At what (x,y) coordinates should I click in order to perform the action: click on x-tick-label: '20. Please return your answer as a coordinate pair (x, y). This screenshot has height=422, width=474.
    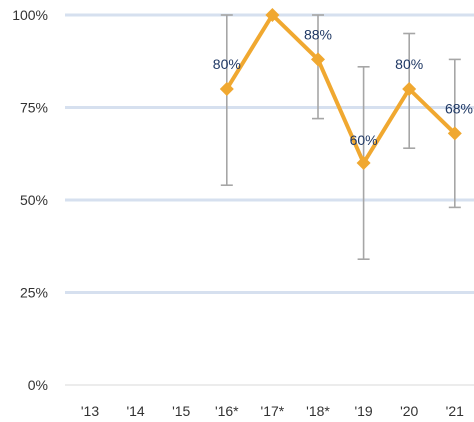
    Looking at the image, I should click on (409, 411).